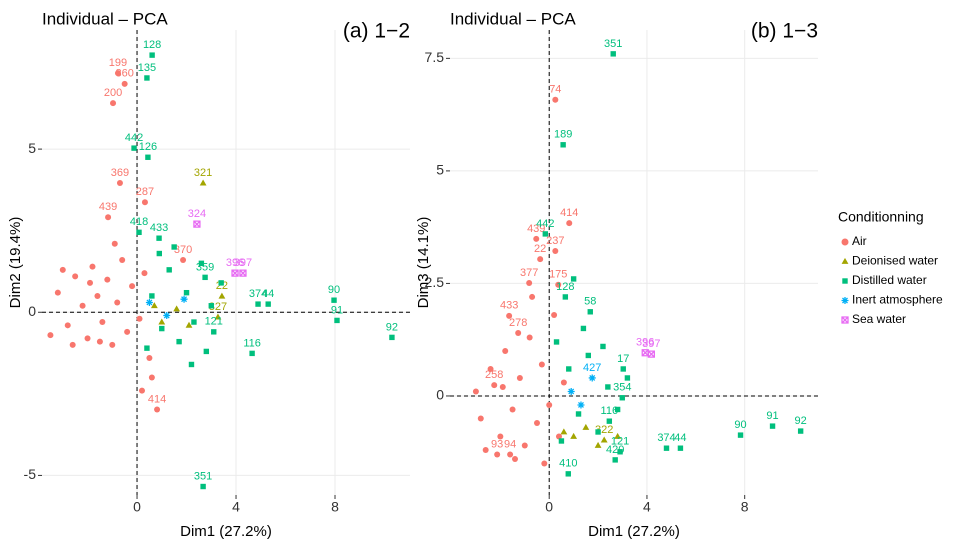 The height and width of the screenshot is (544, 960). Describe the element at coordinates (569, 213) in the screenshot. I see `point-label: 414` at that location.